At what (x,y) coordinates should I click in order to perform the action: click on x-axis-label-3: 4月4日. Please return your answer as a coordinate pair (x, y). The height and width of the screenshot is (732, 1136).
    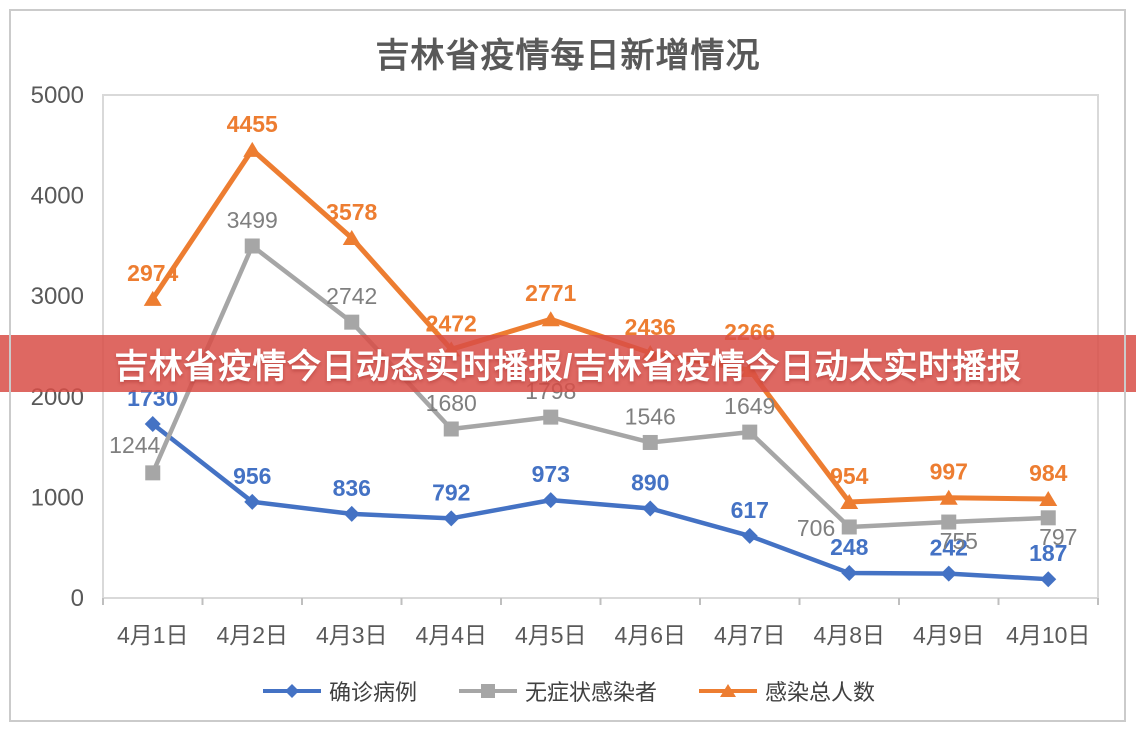
    Looking at the image, I should click on (451, 635).